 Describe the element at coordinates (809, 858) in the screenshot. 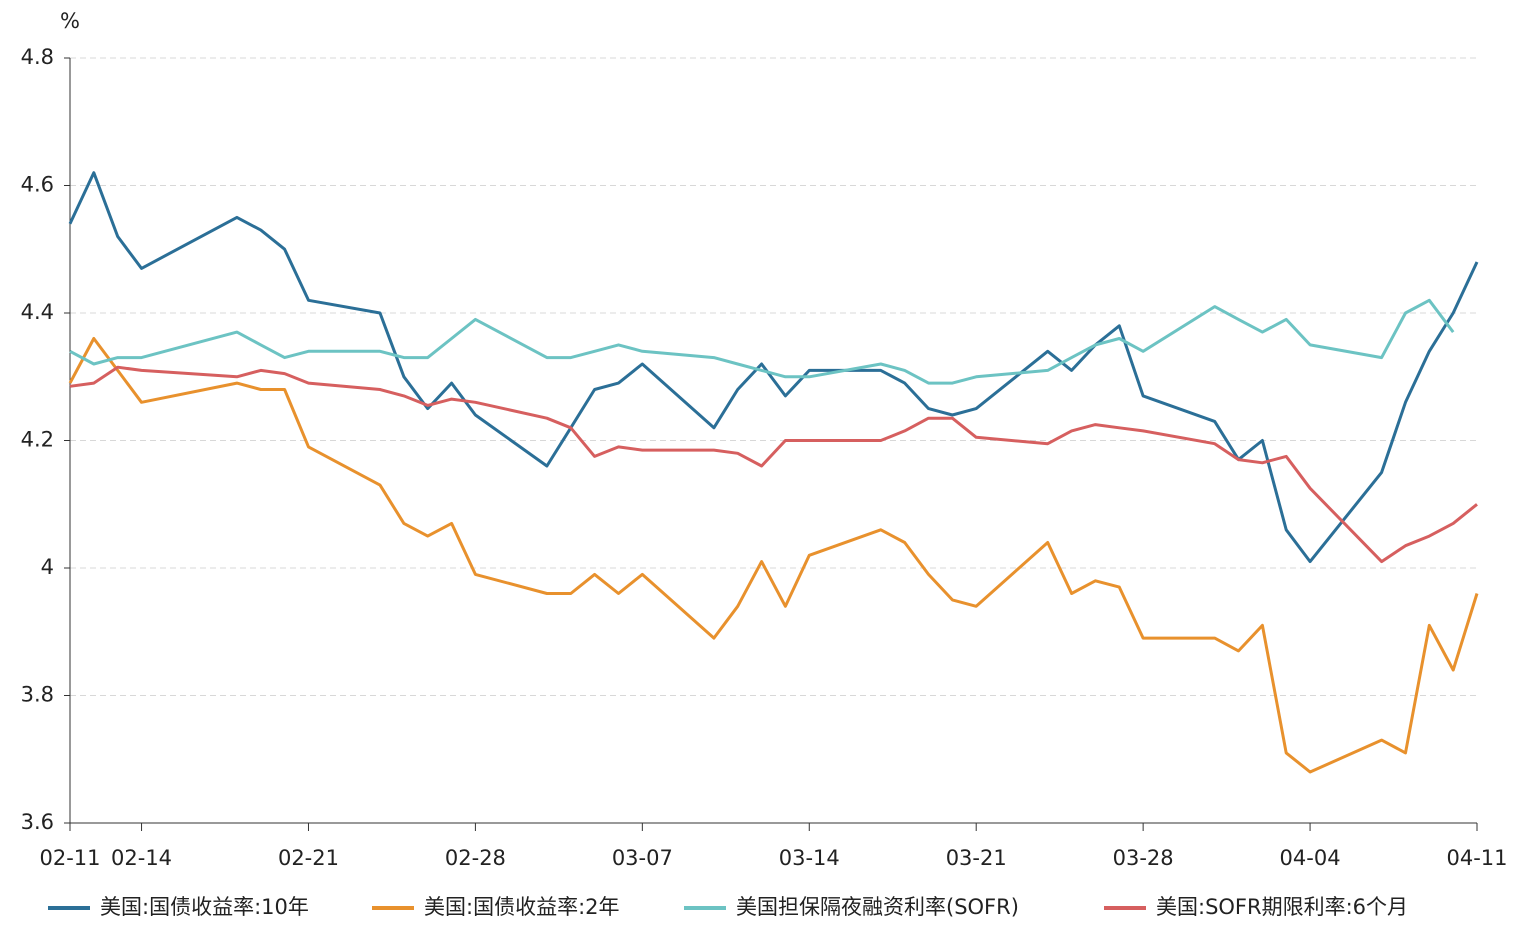

I see `x-tick-label: 03-14` at that location.